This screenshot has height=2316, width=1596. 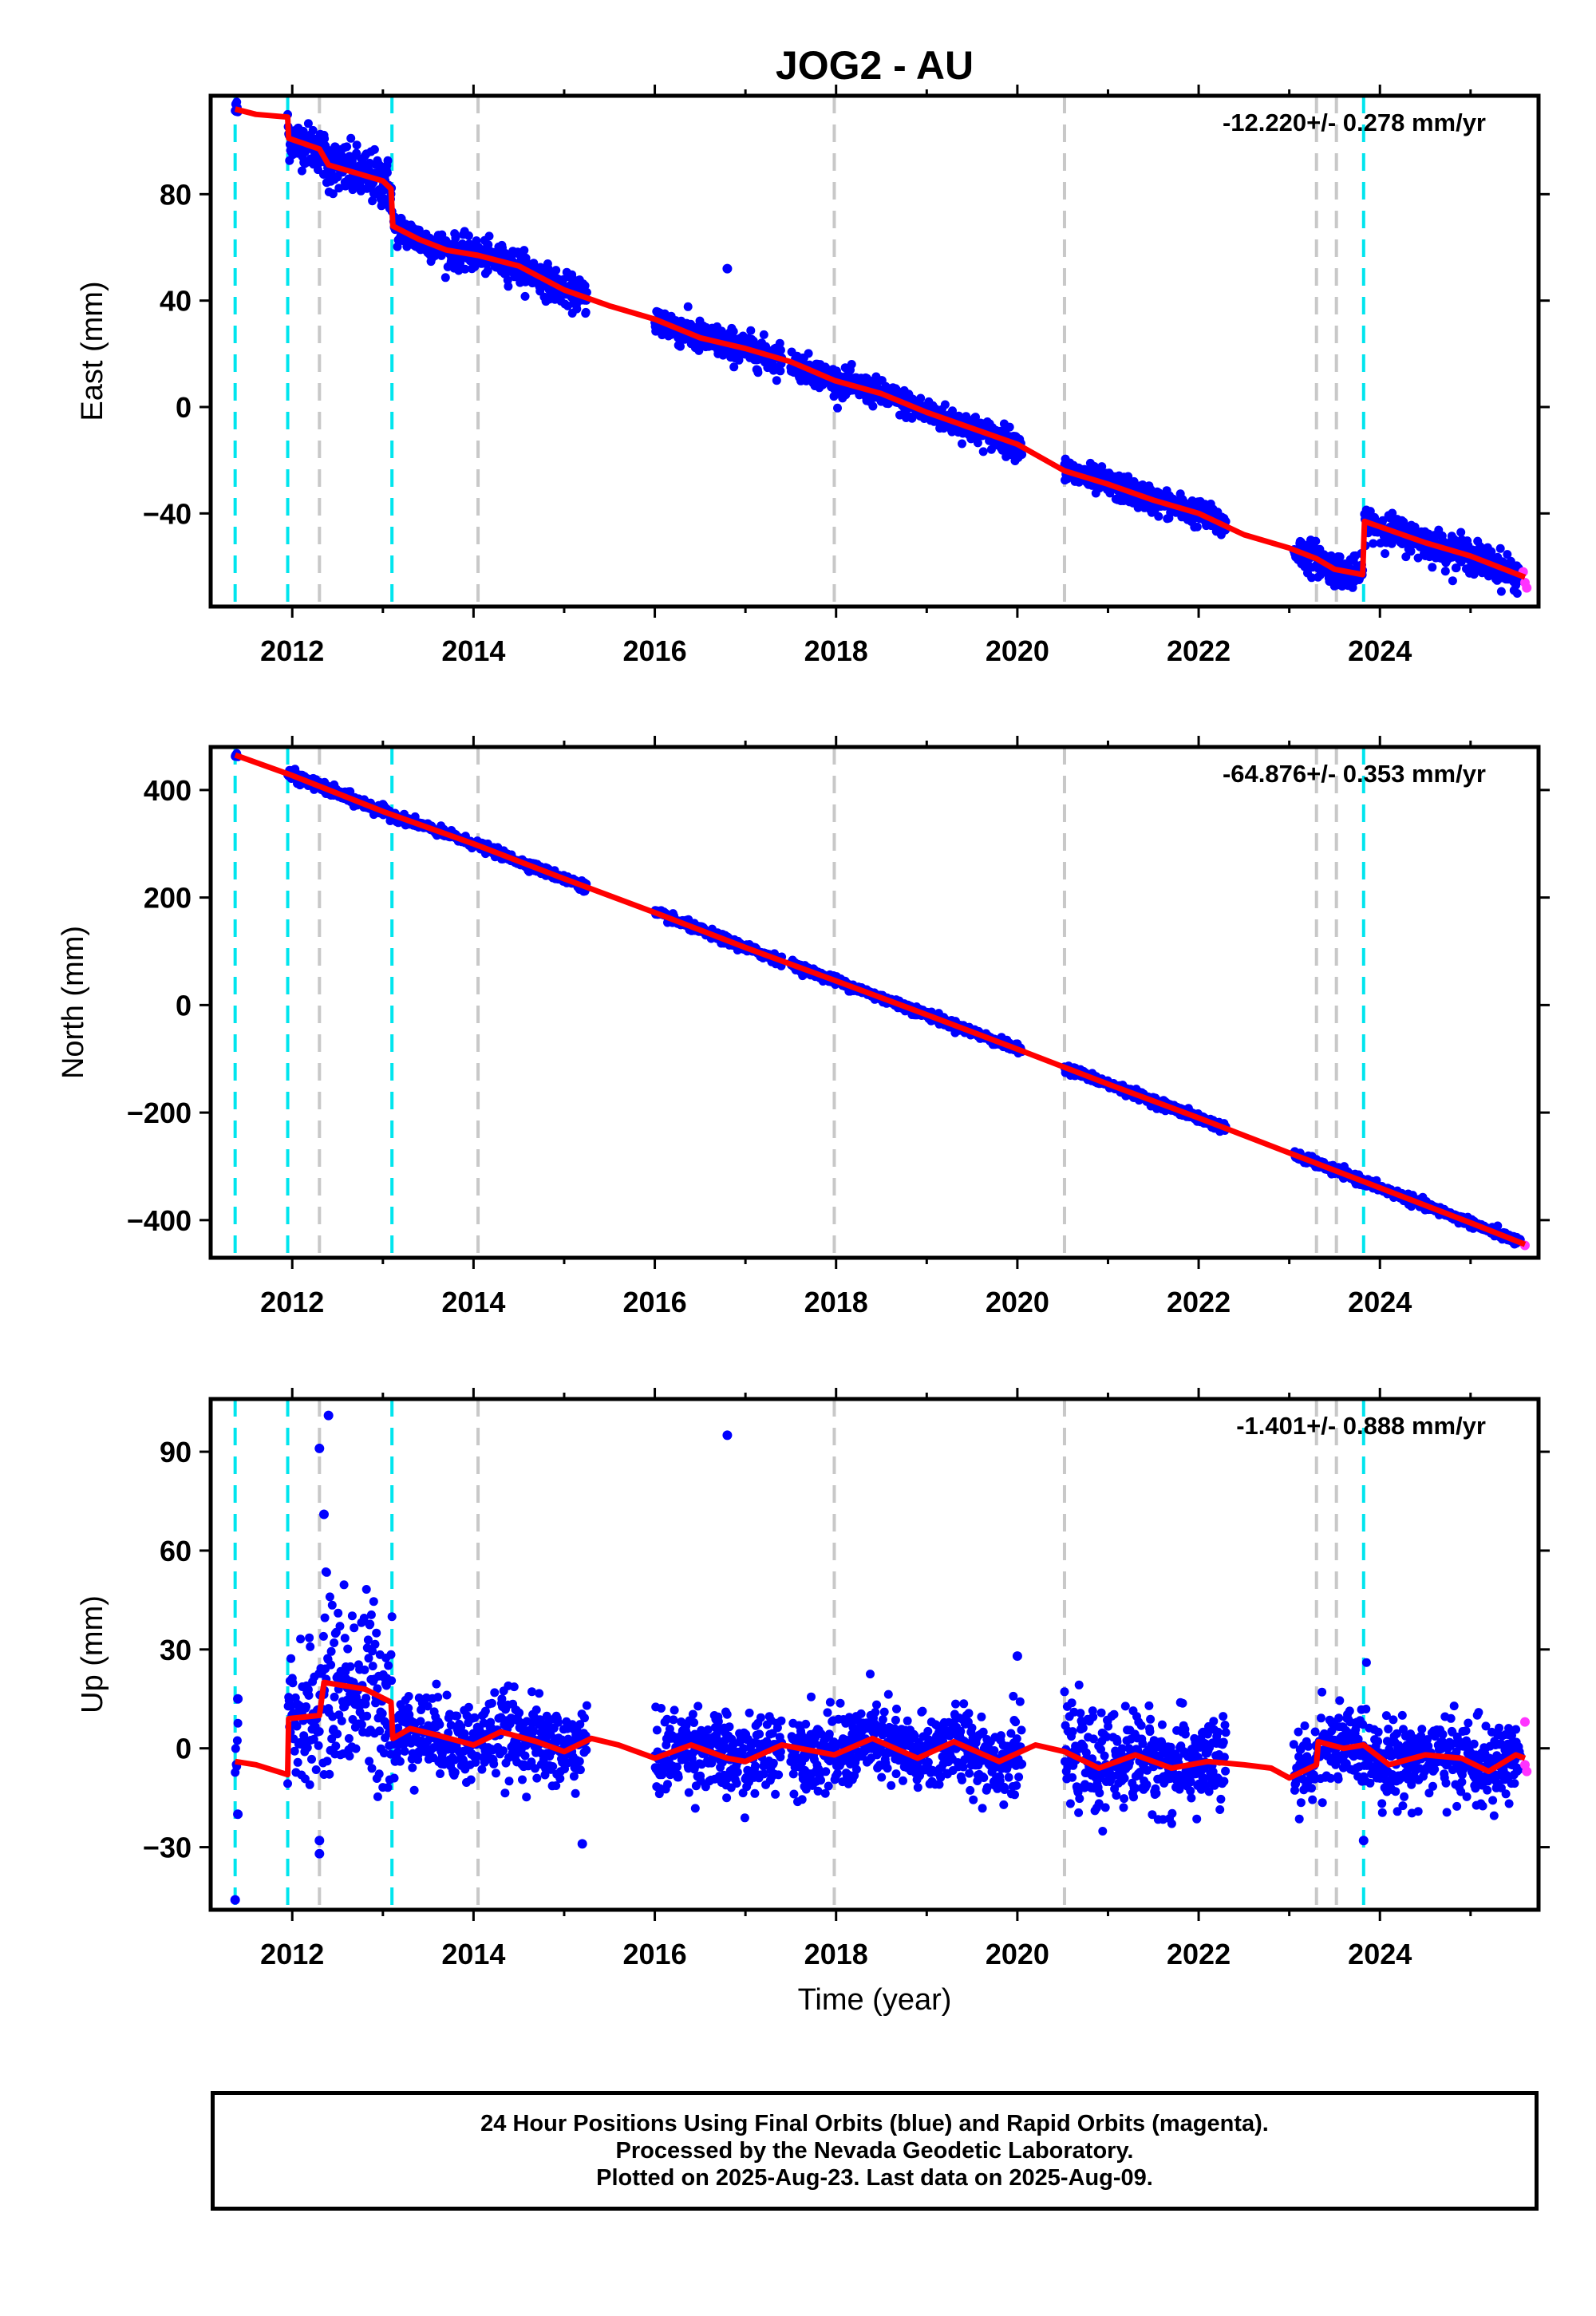 What do you see at coordinates (655, 1302) in the screenshot?
I see `x-tick-label: 2016` at bounding box center [655, 1302].